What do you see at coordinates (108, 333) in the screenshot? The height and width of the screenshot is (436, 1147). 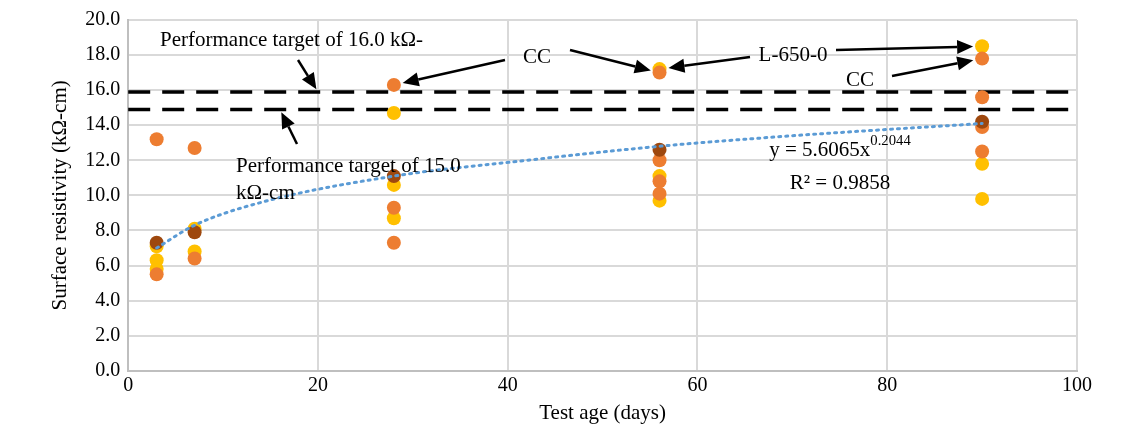 I see `y-tick-label: 2.0` at bounding box center [108, 333].